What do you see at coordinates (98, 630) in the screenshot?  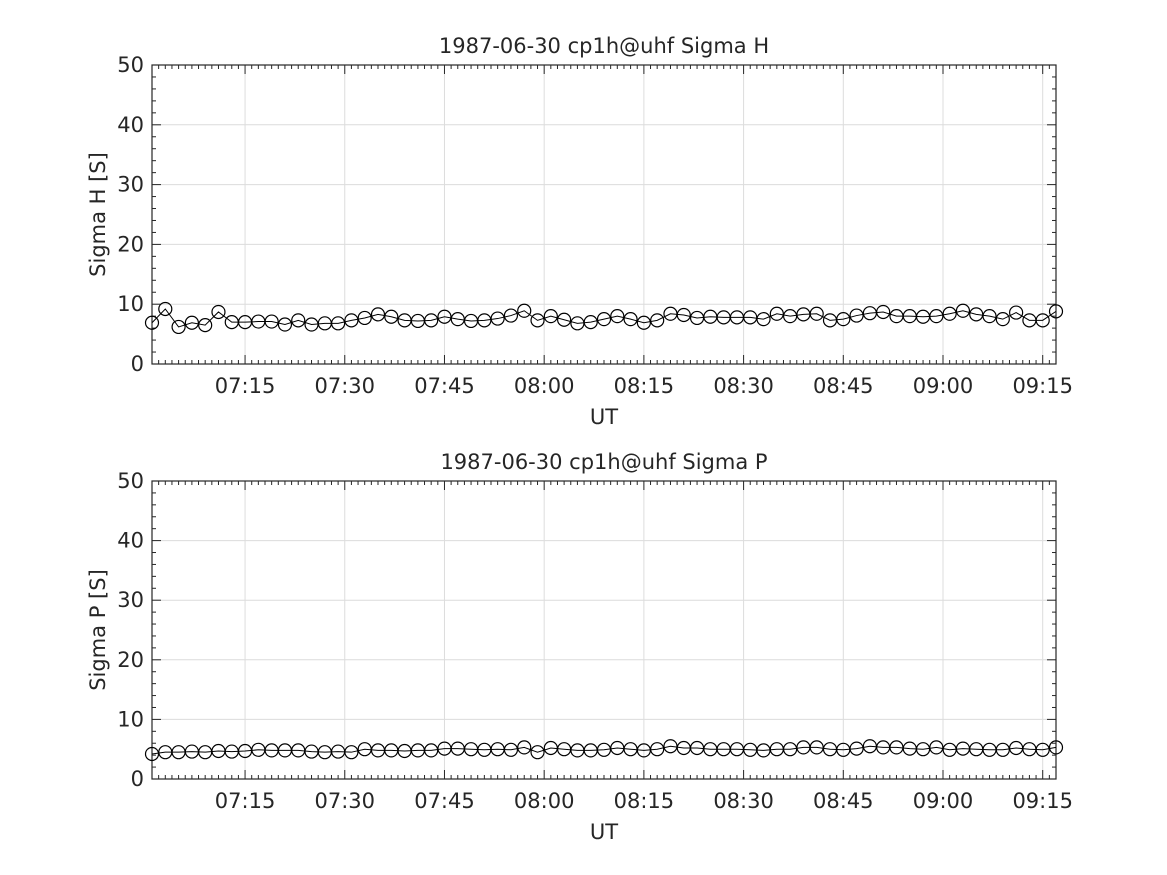 I see `y-axis-label: Sigma P [S]` at bounding box center [98, 630].